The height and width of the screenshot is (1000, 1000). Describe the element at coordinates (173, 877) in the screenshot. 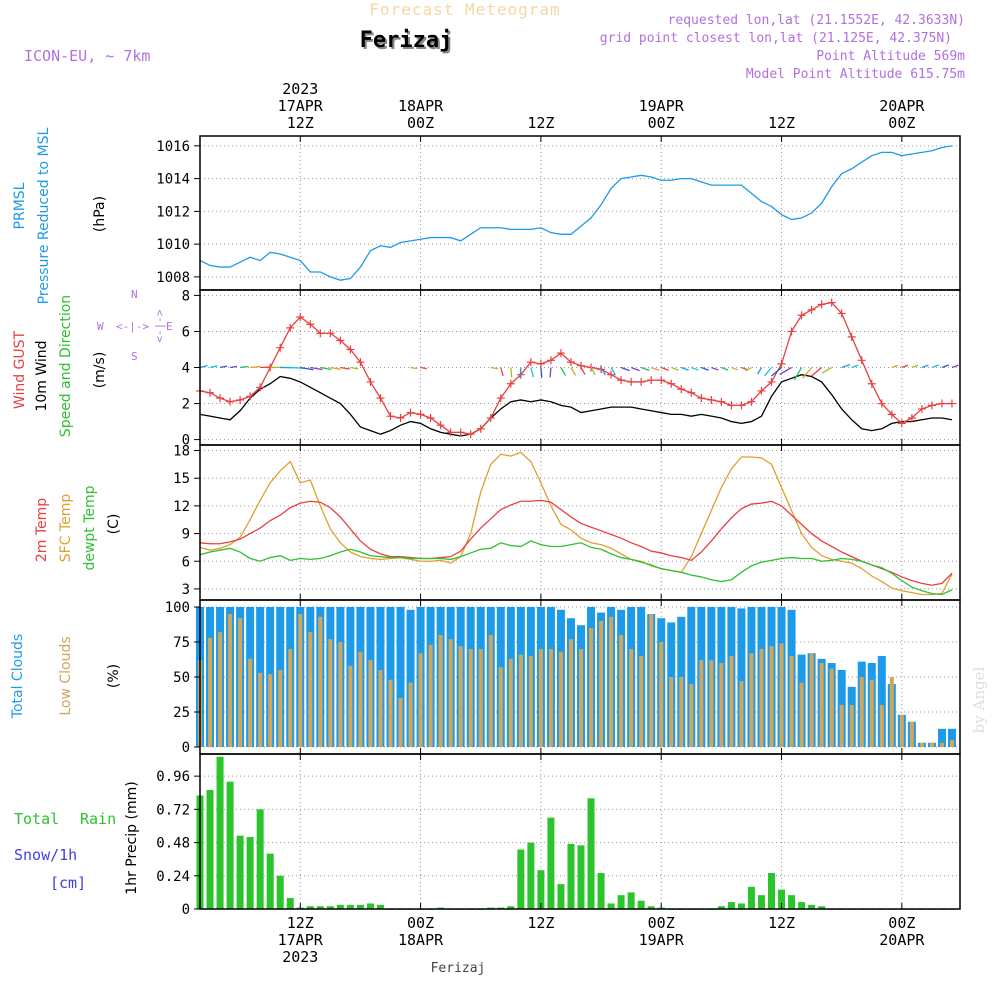

I see `y-tick-label: 0.24` at that location.